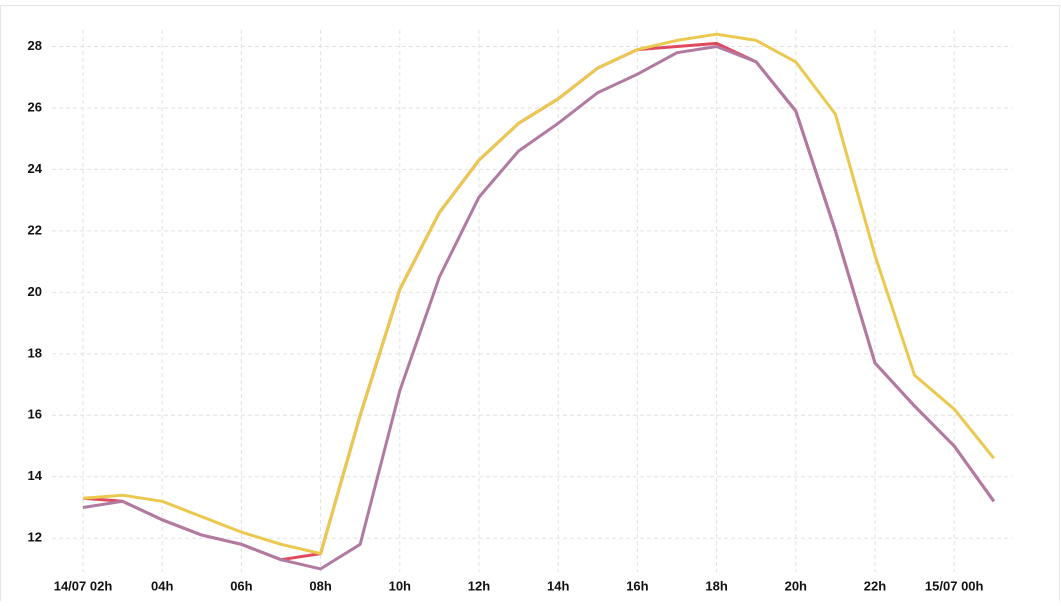 The height and width of the screenshot is (606, 1061). What do you see at coordinates (637, 585) in the screenshot?
I see `x-tick-label: 16h` at bounding box center [637, 585].